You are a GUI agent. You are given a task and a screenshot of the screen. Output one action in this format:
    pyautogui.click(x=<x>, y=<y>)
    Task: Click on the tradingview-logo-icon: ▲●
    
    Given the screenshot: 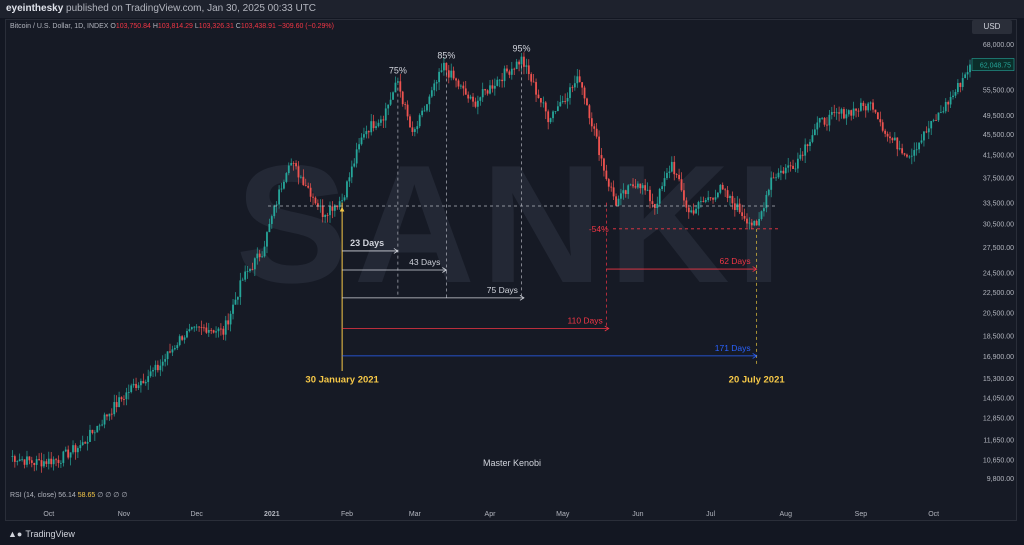 What is the action you would take?
    pyautogui.click(x=15, y=534)
    